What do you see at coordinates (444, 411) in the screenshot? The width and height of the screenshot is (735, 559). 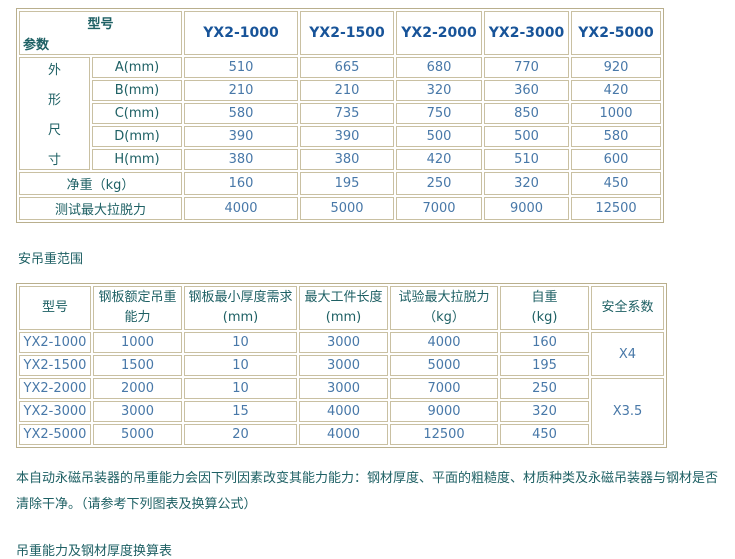 I see `range-pull-cell: 9000` at bounding box center [444, 411].